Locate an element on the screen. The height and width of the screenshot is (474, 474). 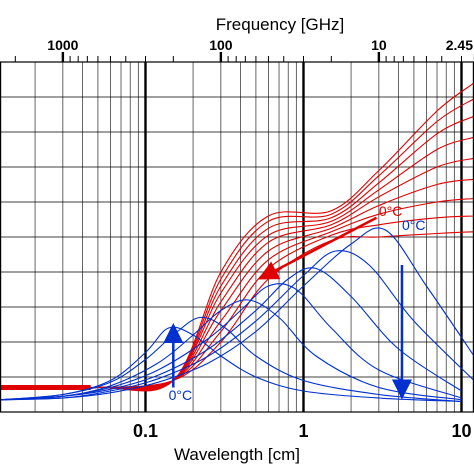
x-tick-label: 1 is located at coordinates (303, 431).